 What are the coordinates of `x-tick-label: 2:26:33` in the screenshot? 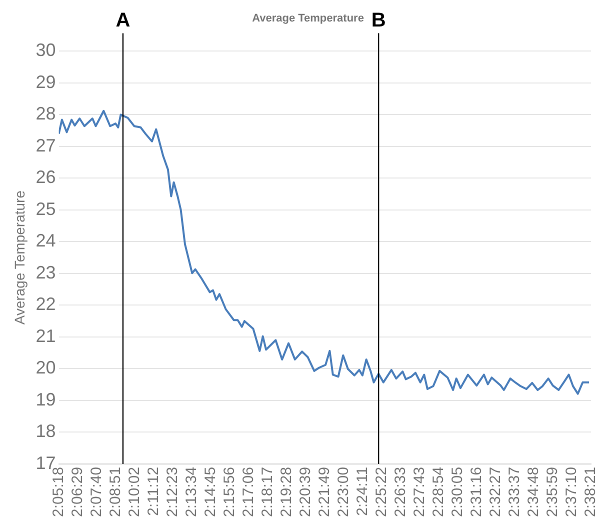 It's located at (401, 491).